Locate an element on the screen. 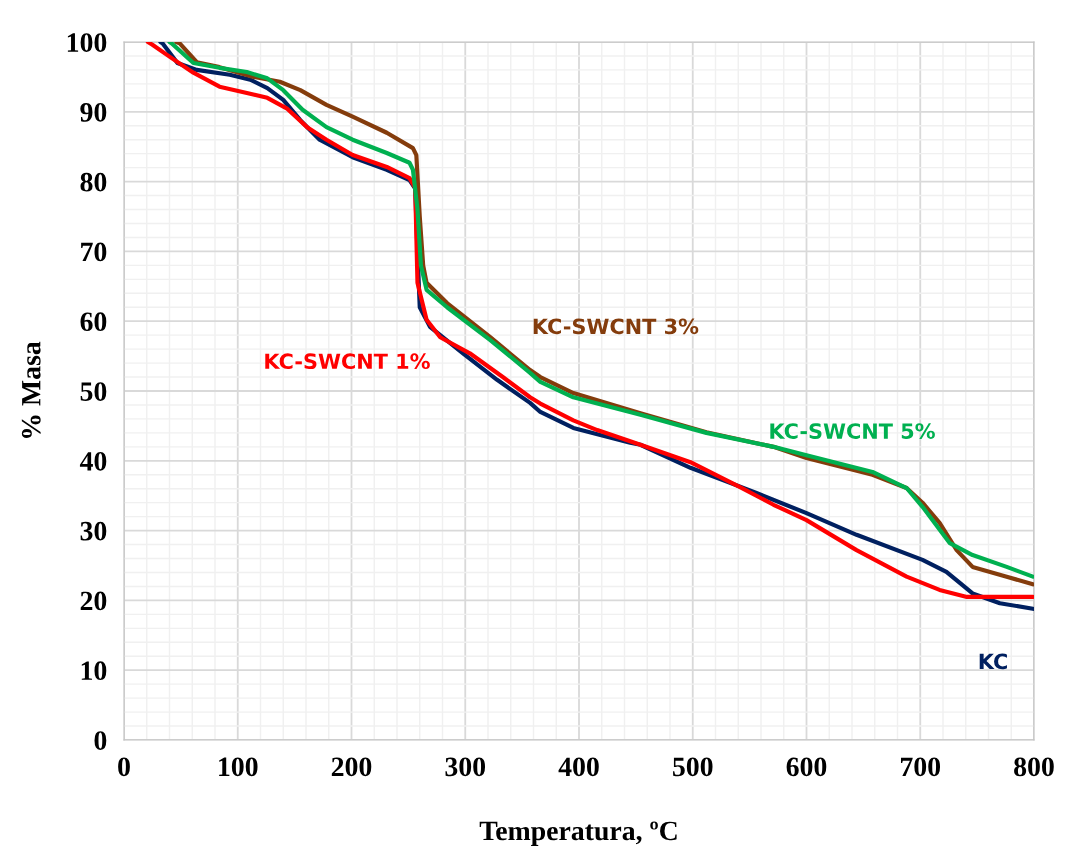 This screenshot has width=1076, height=868. x-tick-label: 400 is located at coordinates (578, 767).